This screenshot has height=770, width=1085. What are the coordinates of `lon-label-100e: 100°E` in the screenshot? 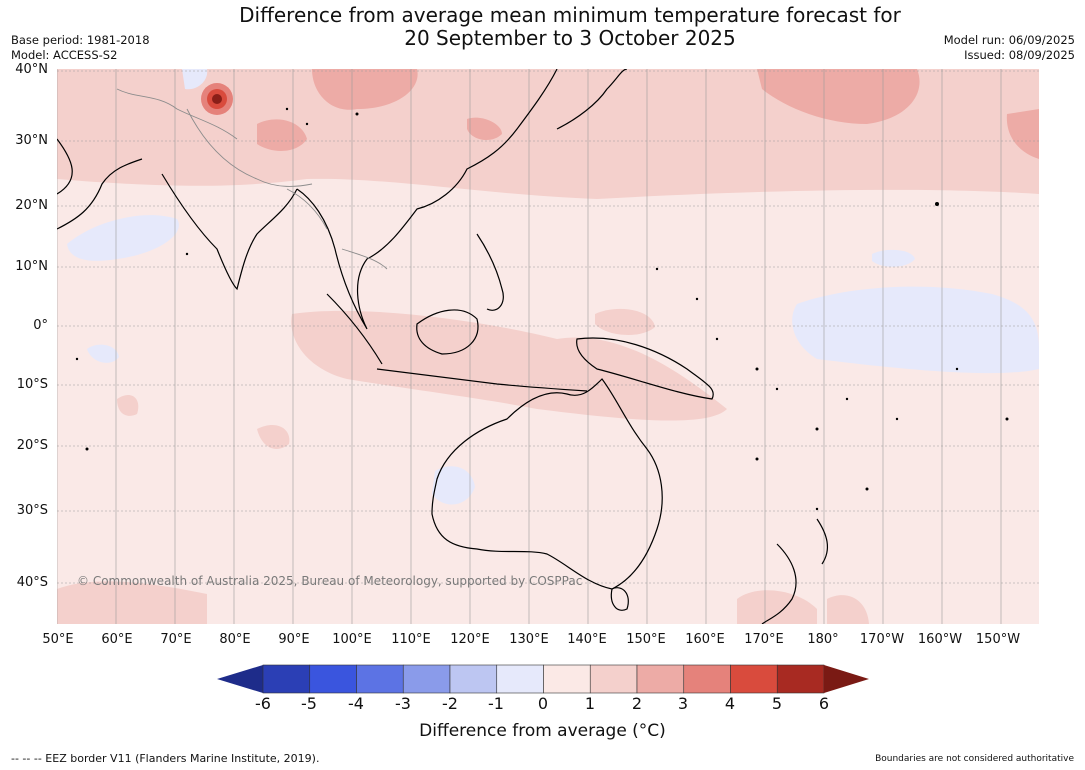 It's located at (352, 639).